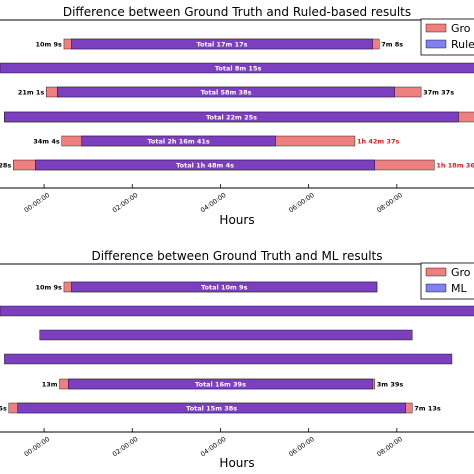 The width and height of the screenshot is (474, 474). I want to click on total-label: Total 8m 15s, so click(238, 69).